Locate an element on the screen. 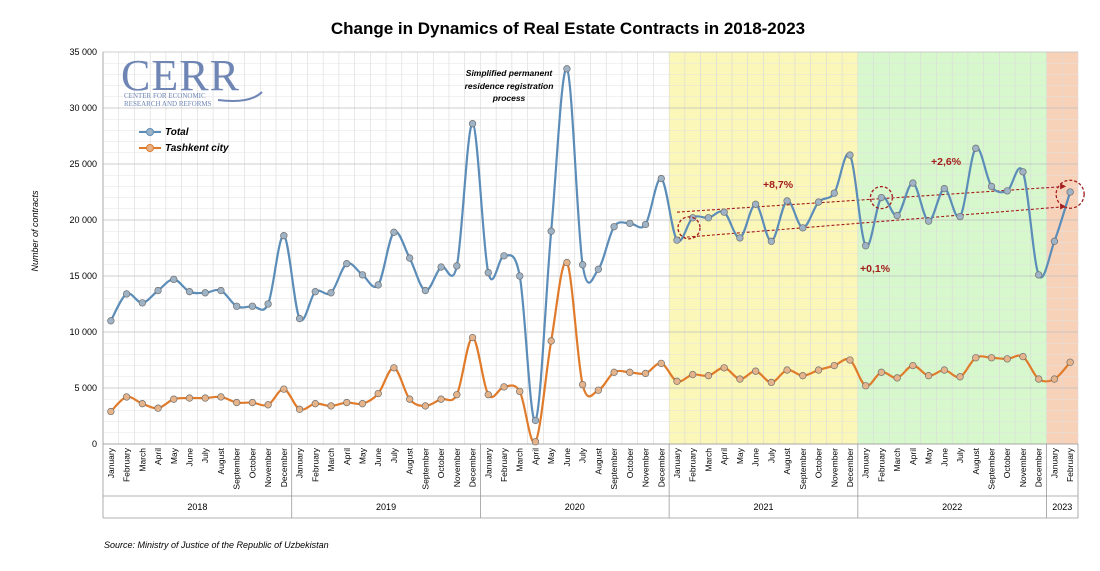  month-label: July is located at coordinates (394, 455).